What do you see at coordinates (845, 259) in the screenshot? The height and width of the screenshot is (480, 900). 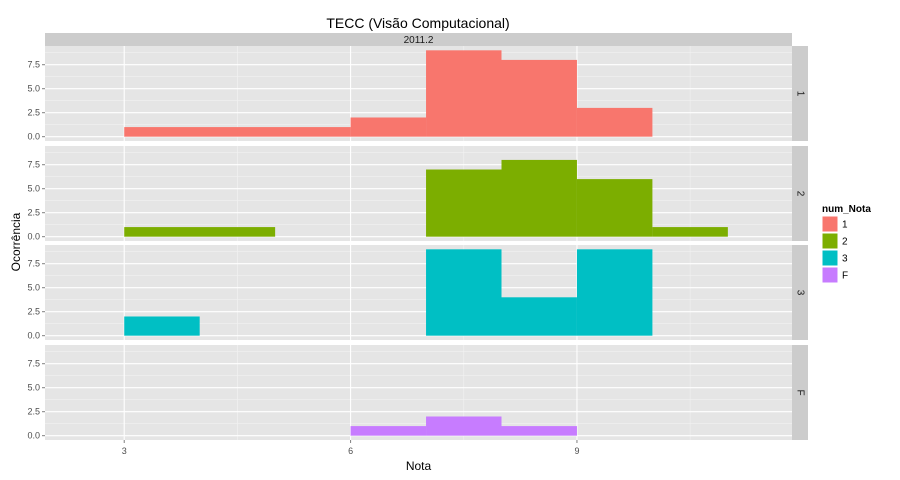 I see `legend-label: 3` at bounding box center [845, 259].